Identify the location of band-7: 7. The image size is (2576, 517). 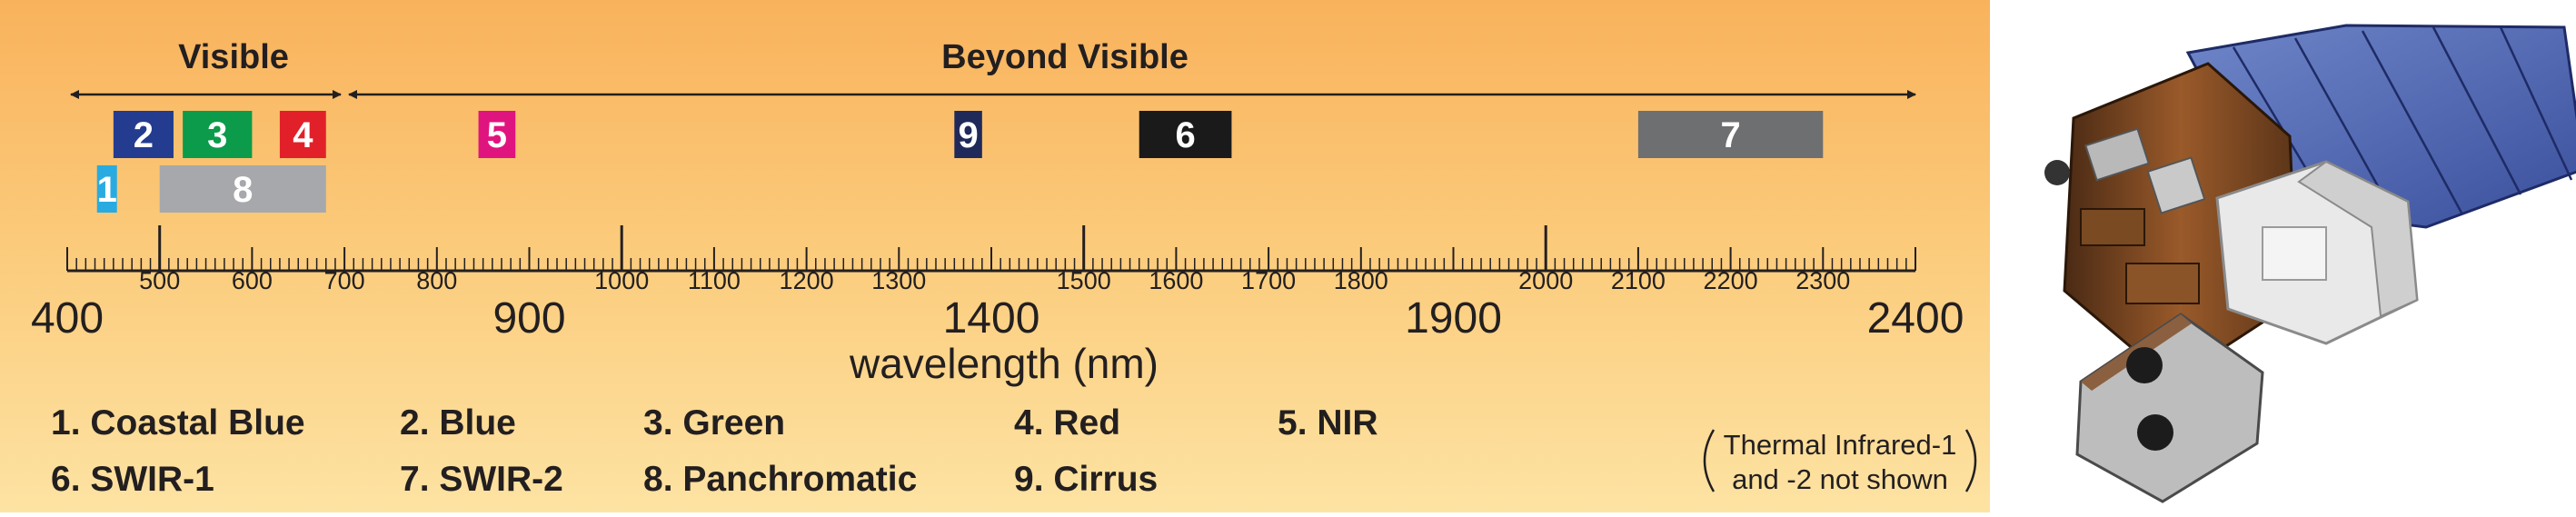
(1731, 134).